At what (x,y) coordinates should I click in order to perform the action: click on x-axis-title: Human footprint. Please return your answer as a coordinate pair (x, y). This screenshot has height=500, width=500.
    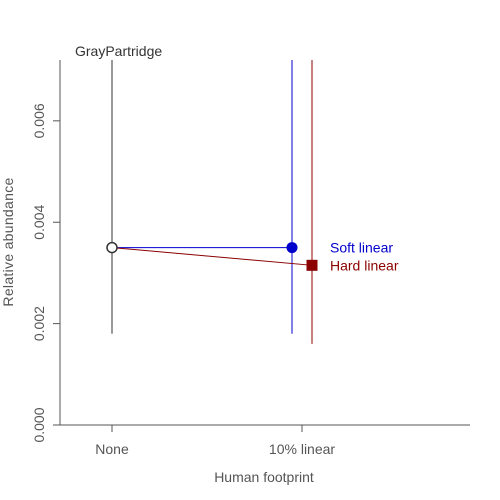
    Looking at the image, I should click on (264, 477).